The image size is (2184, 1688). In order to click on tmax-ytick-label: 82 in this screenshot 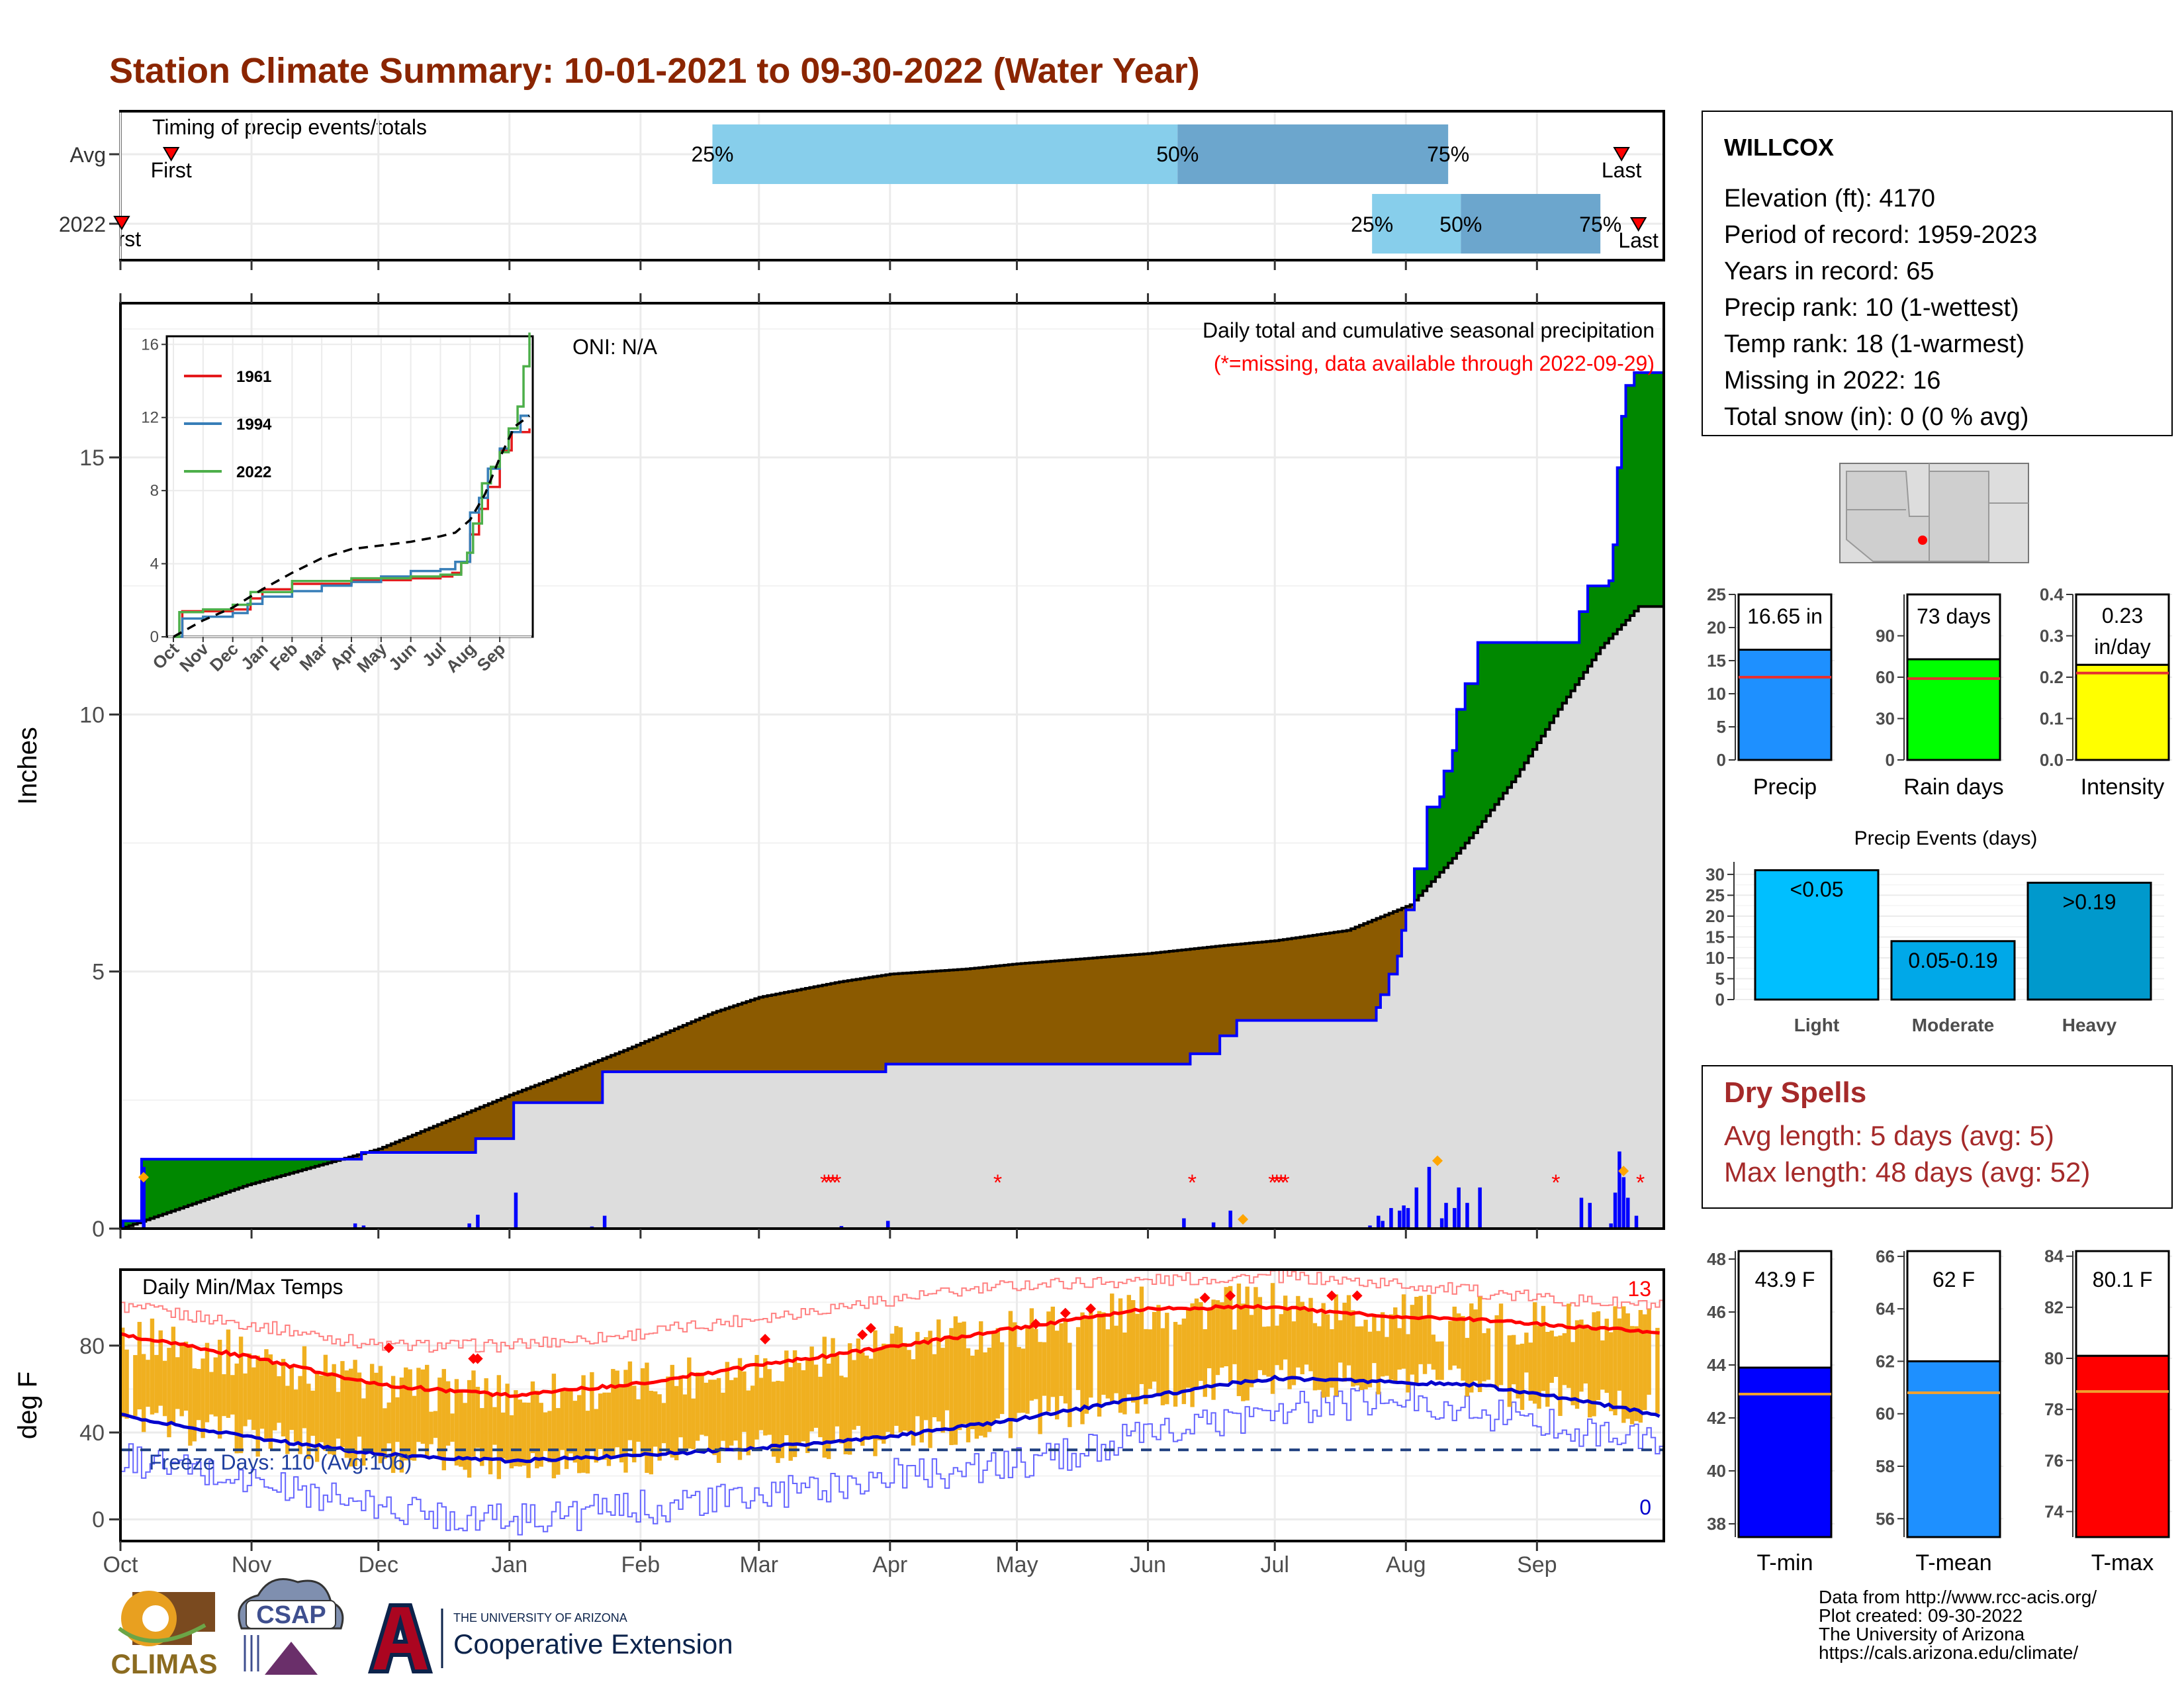, I will do `click(2054, 1307)`.